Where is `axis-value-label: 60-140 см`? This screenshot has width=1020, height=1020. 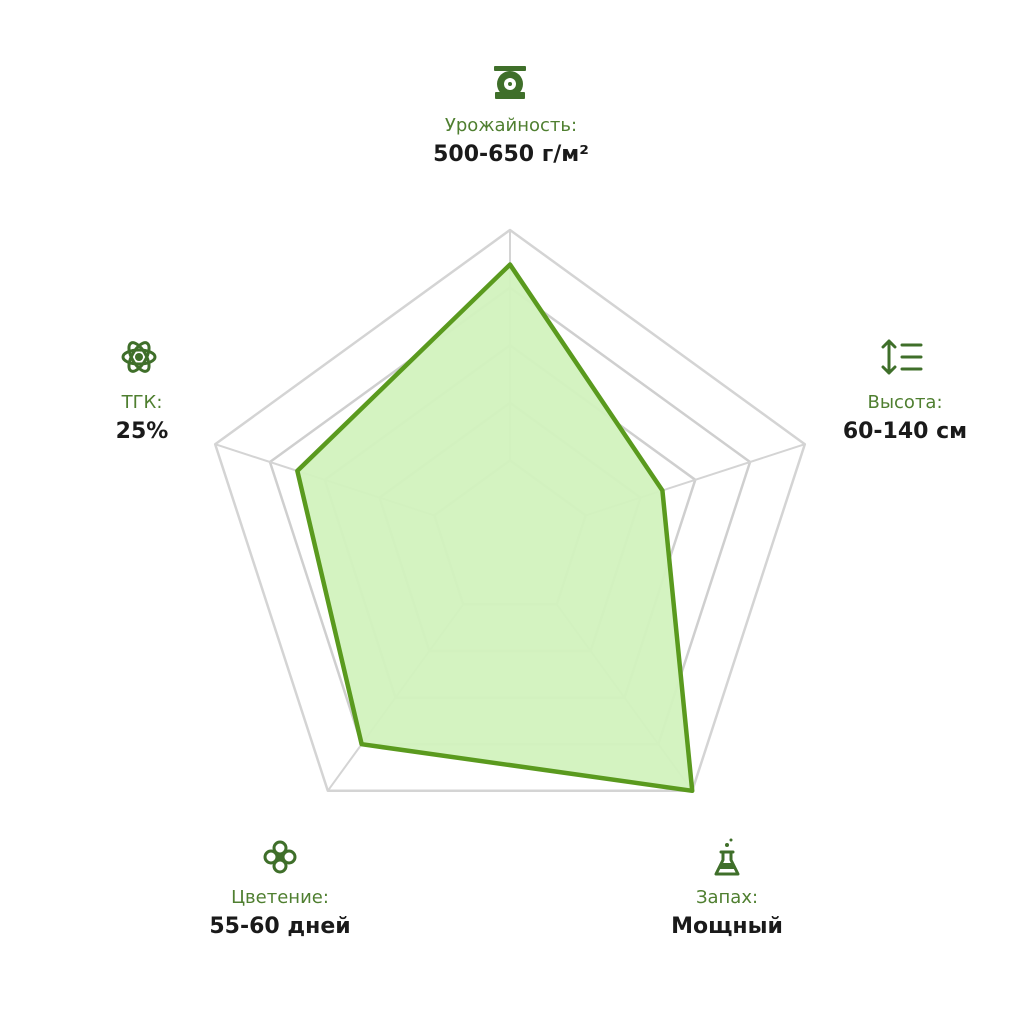
axis-value-label: 60-140 см is located at coordinates (905, 431).